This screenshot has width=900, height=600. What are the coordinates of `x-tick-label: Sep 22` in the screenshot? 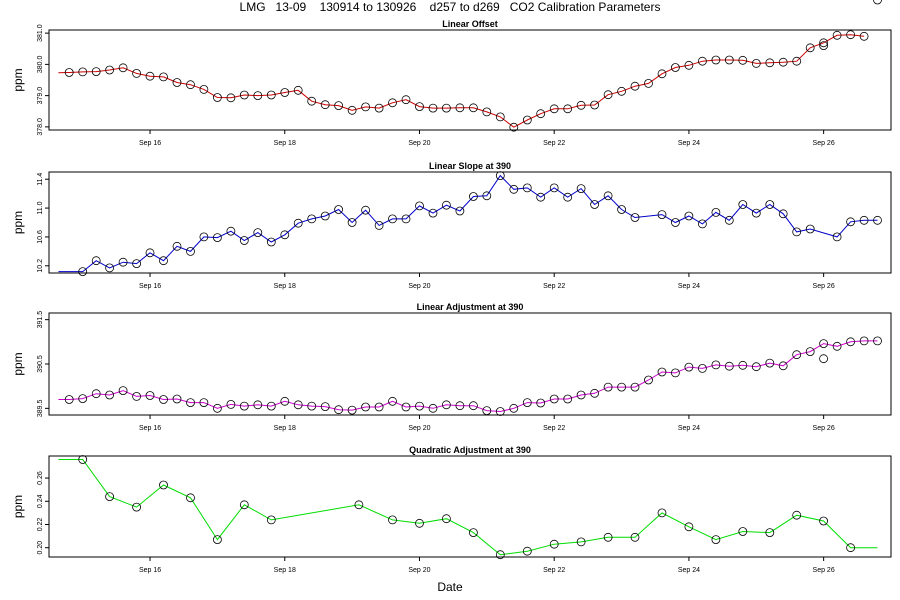 It's located at (554, 143).